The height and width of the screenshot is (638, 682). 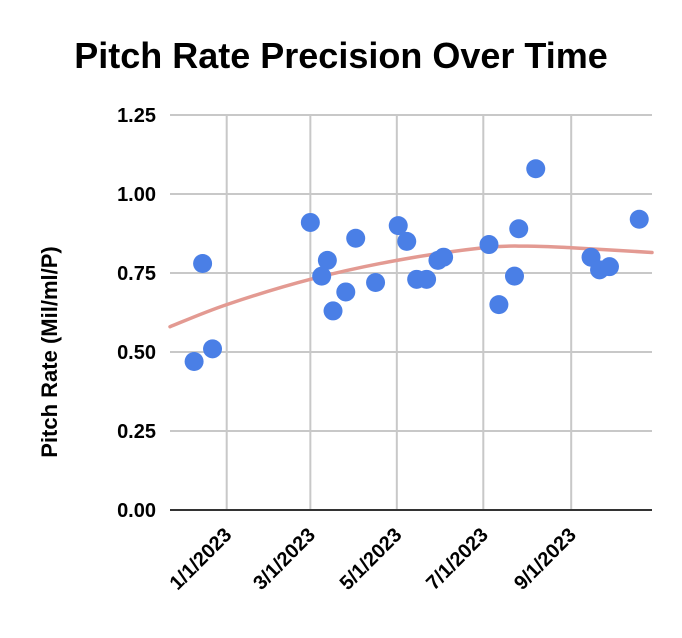 What do you see at coordinates (49, 351) in the screenshot?
I see `y-axis-title: Pitch Rate (Mil/ml/P)` at bounding box center [49, 351].